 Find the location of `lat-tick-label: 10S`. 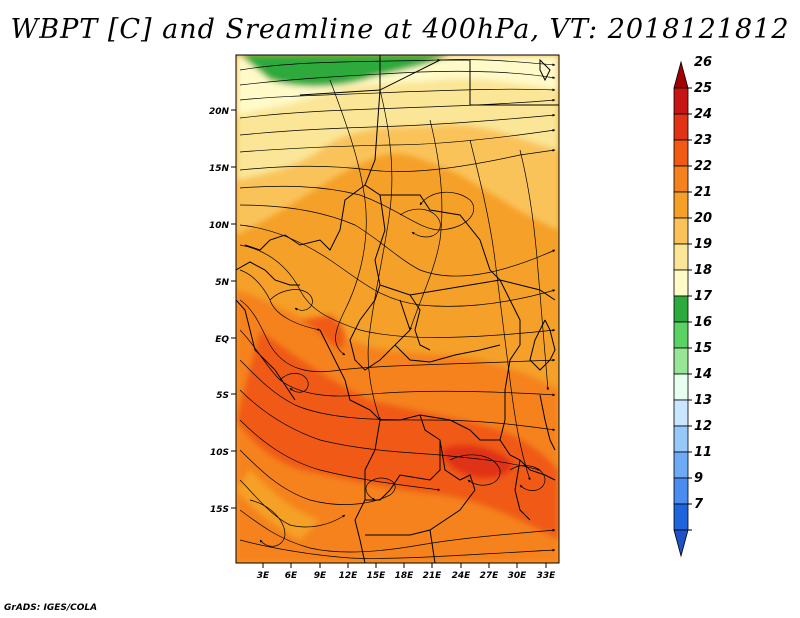

lat-tick-label: 10S is located at coordinates (219, 453).